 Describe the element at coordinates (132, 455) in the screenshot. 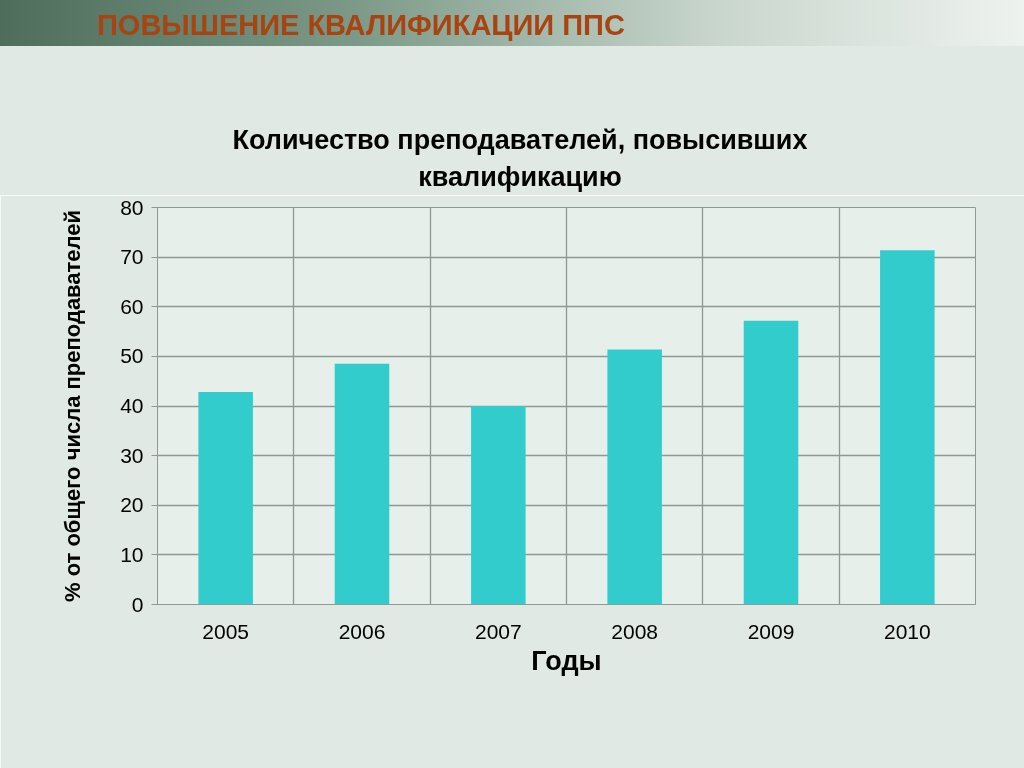

I see `y-tick-label: 30` at that location.